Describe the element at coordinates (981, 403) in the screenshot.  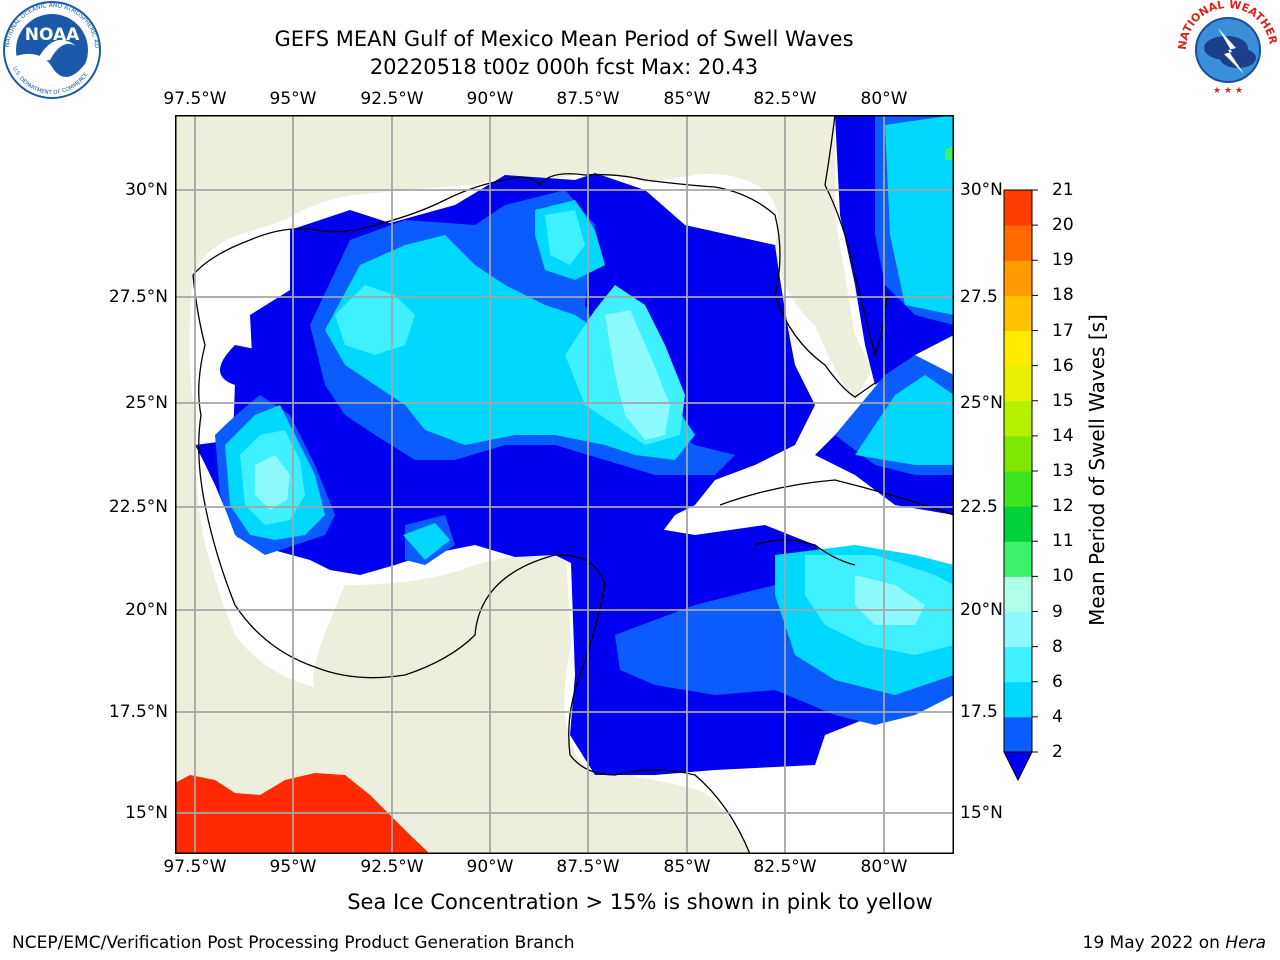
I see `lat-label-right: 25°N` at that location.